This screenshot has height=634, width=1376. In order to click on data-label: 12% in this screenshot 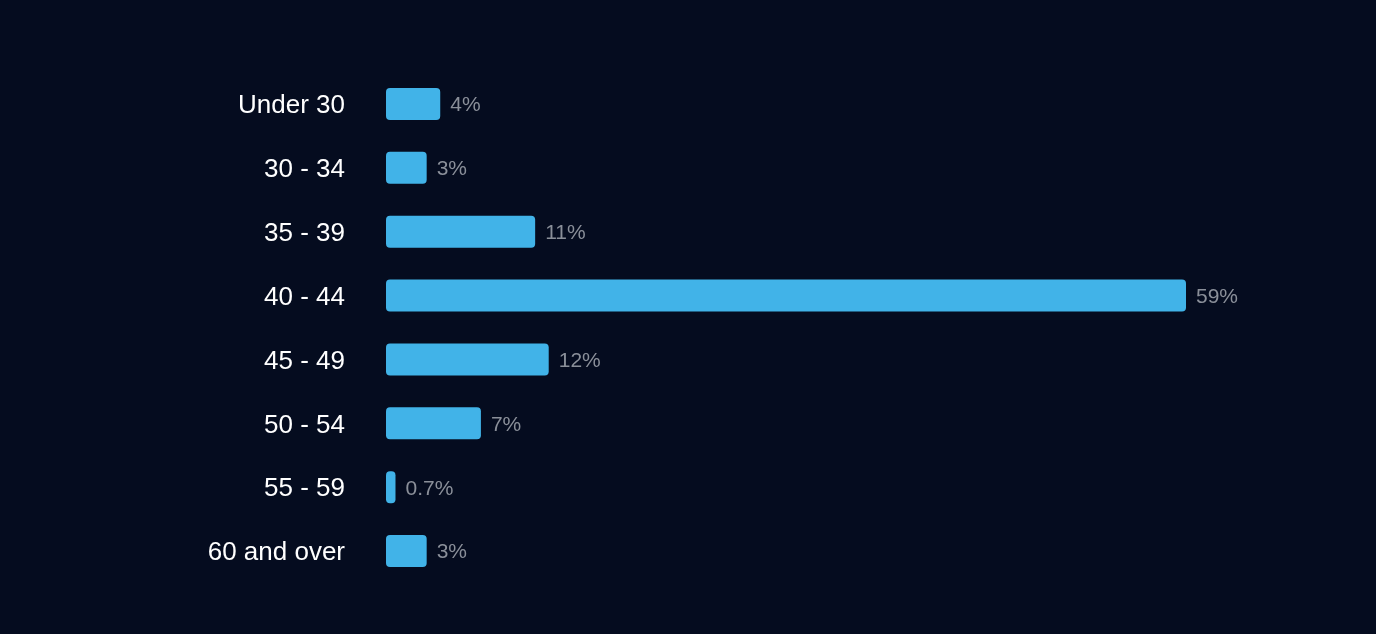, I will do `click(579, 359)`.